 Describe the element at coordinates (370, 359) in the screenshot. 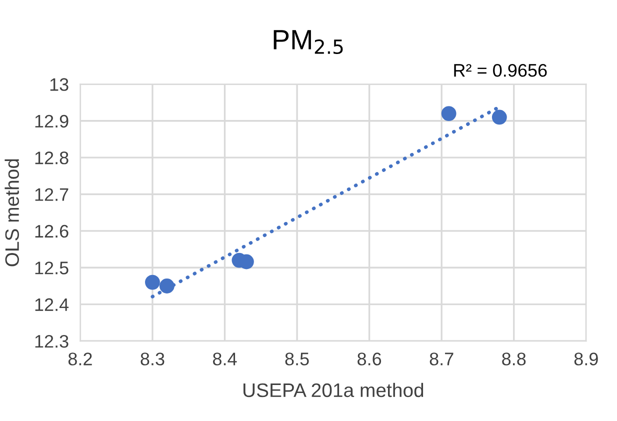

I see `x-tick-label: 8.6` at that location.